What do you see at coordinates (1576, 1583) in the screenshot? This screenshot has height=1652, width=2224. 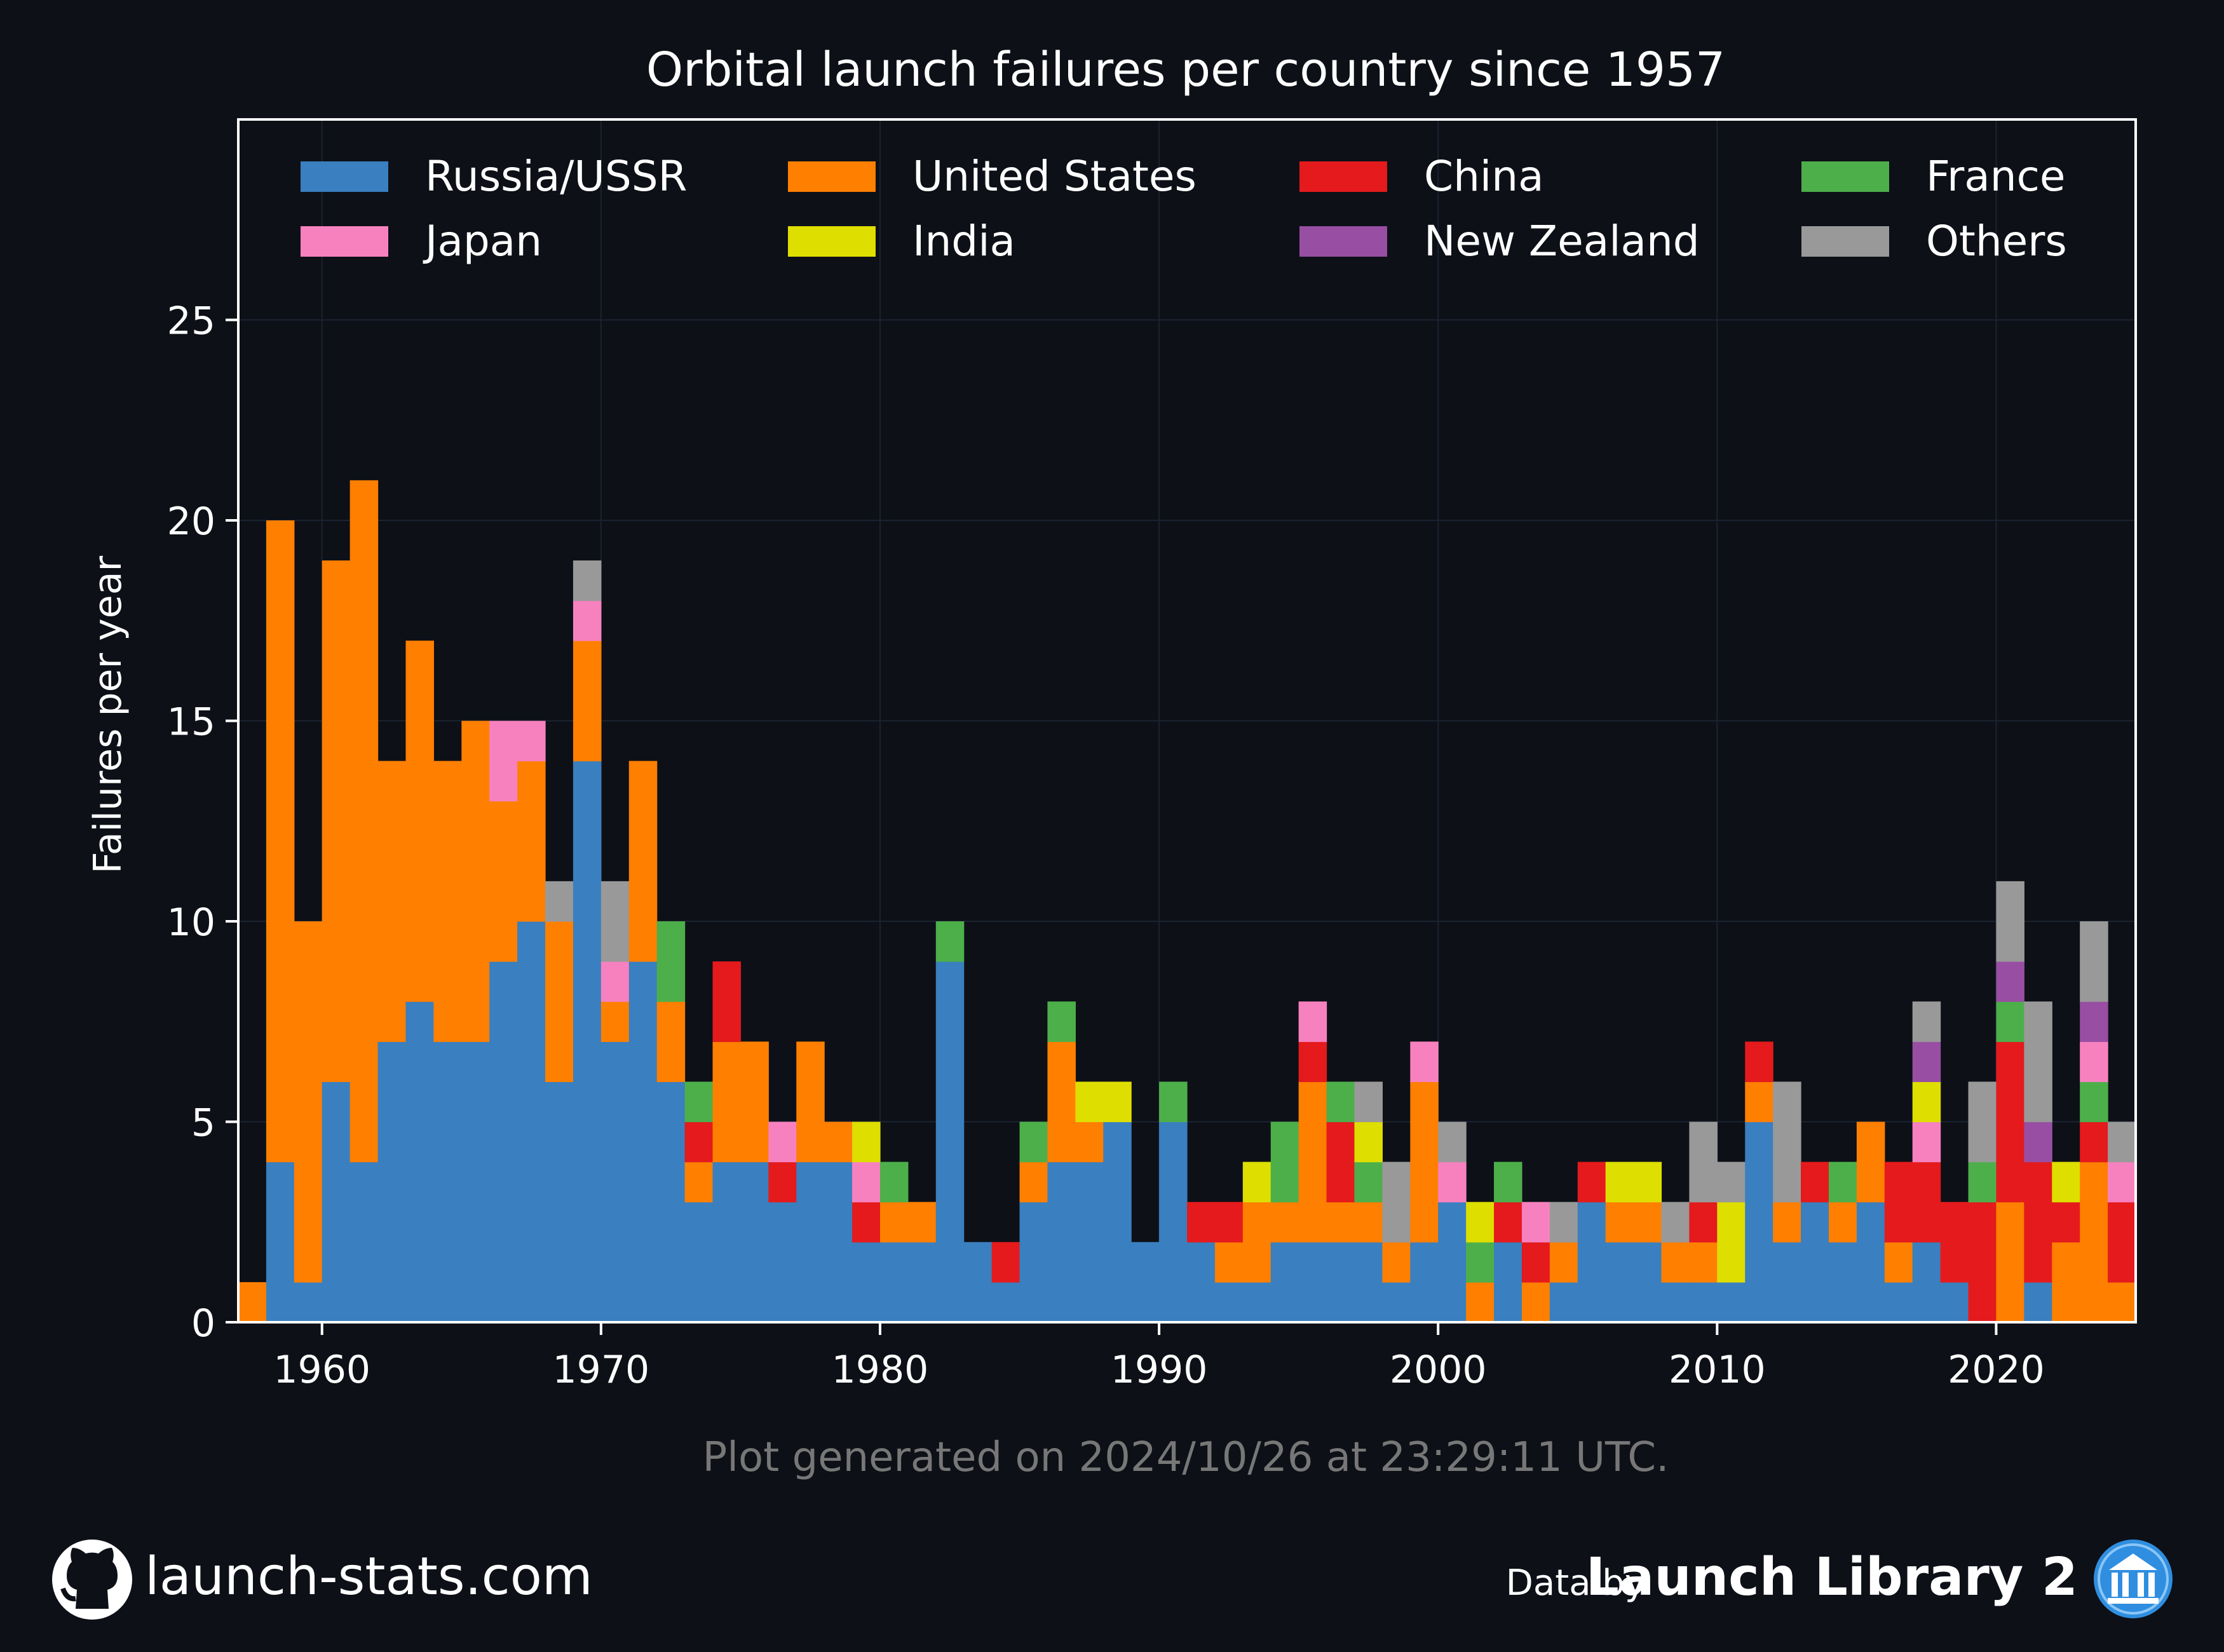 I see `data-by-label: Data by` at bounding box center [1576, 1583].